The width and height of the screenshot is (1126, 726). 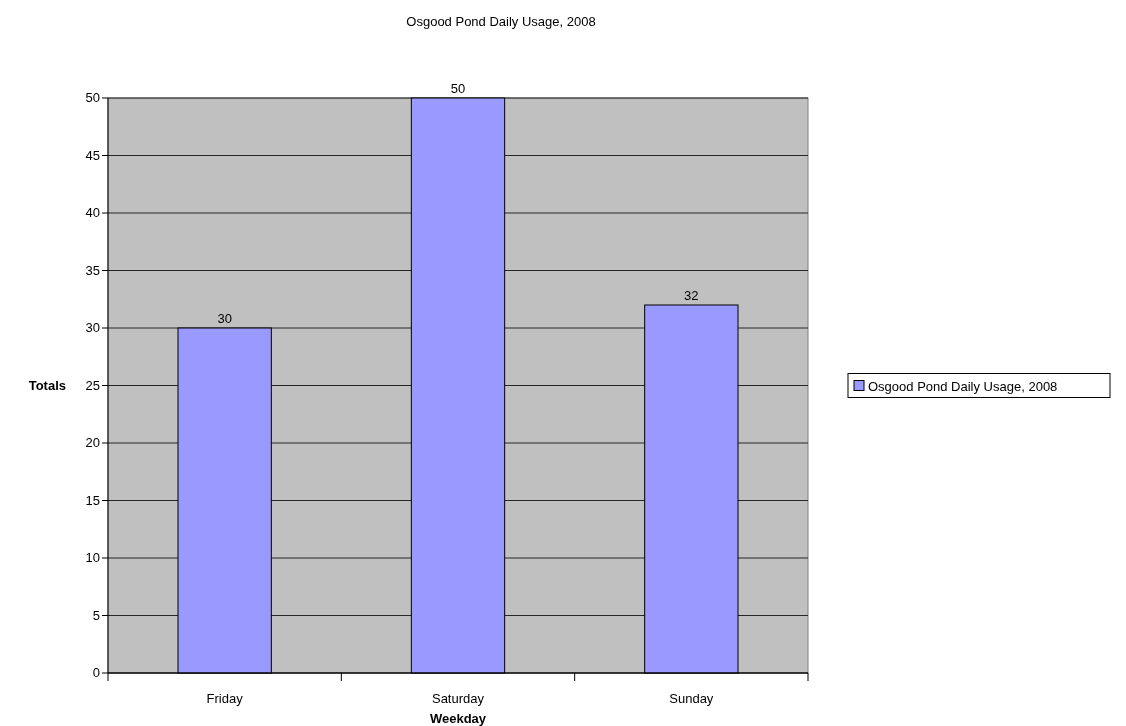 I want to click on data-label: 30, so click(x=224, y=318).